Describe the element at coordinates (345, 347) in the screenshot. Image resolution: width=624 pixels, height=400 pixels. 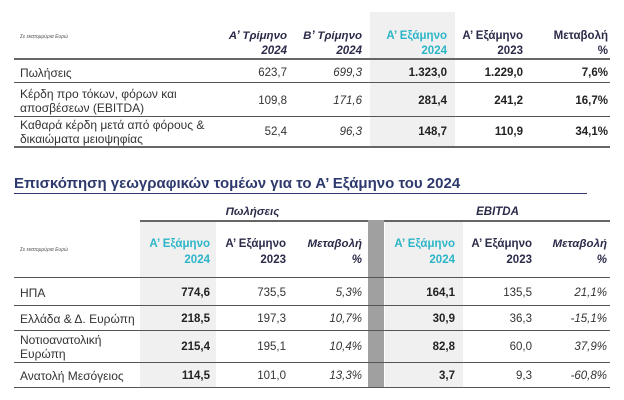
I see `table-cell: 10,4%` at that location.